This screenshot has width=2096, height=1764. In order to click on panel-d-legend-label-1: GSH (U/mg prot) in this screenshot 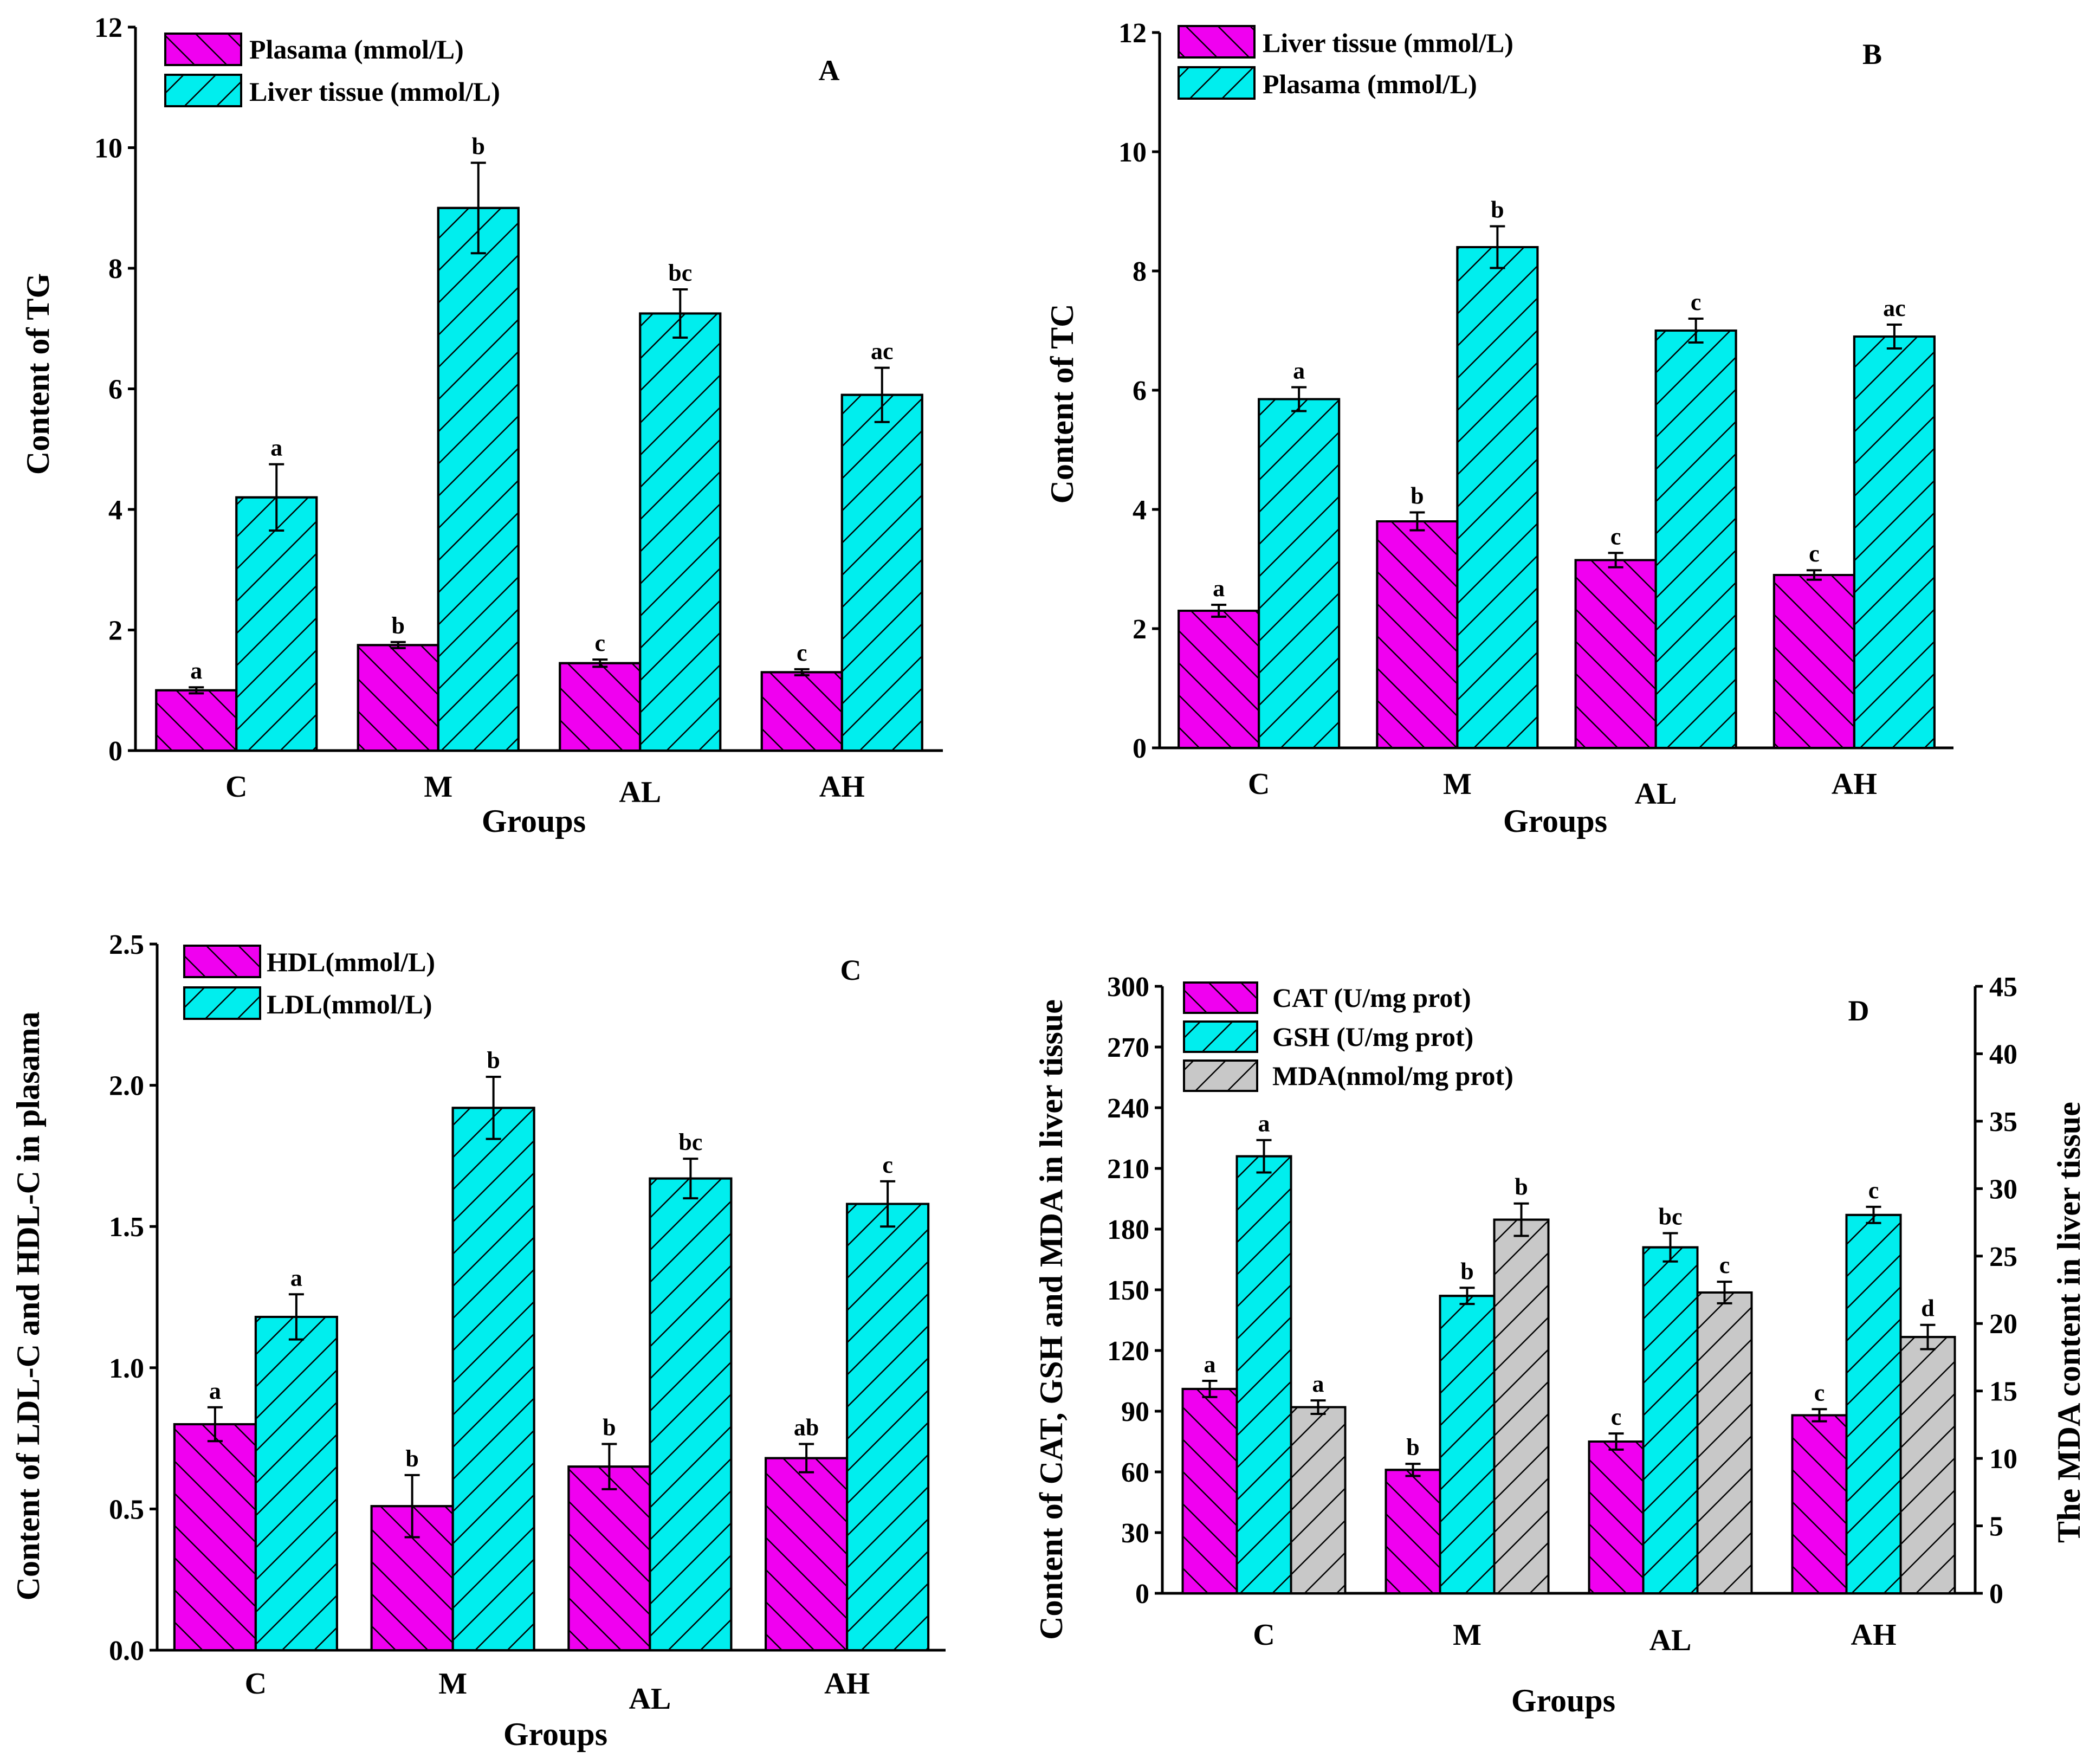, I will do `click(1372, 1037)`.